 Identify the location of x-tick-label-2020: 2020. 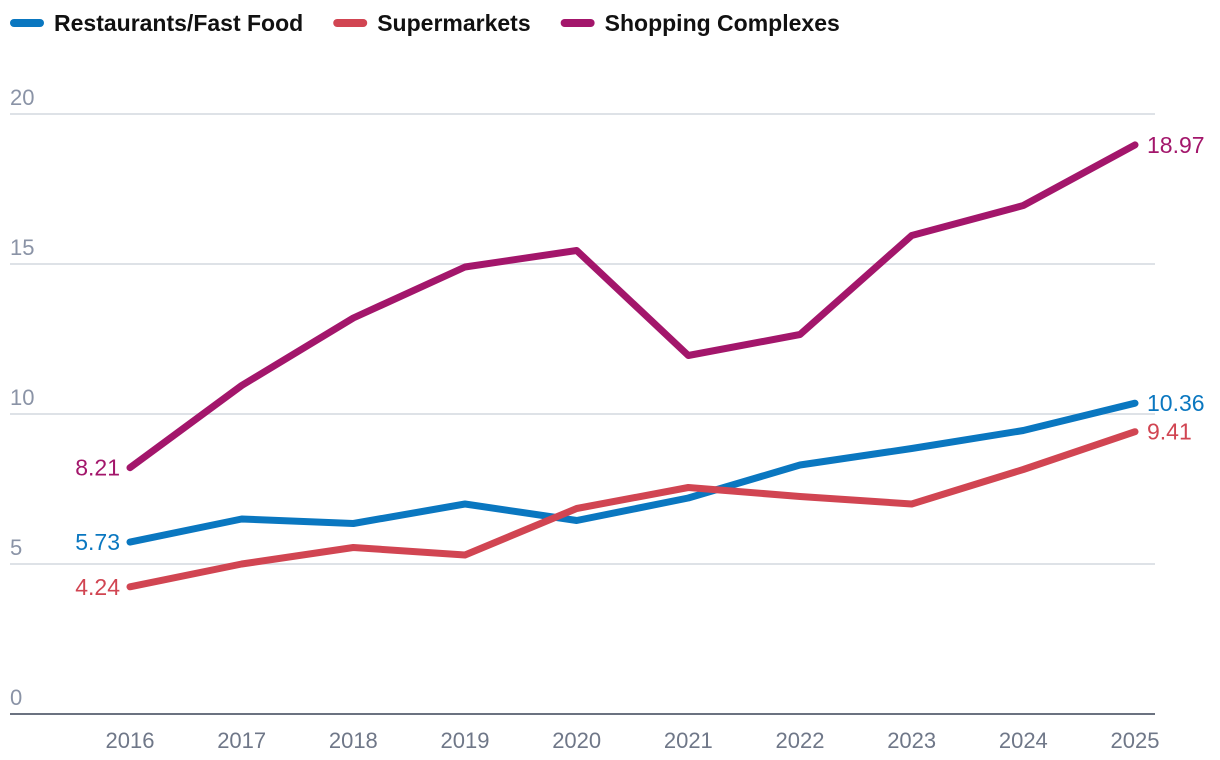
(576, 740).